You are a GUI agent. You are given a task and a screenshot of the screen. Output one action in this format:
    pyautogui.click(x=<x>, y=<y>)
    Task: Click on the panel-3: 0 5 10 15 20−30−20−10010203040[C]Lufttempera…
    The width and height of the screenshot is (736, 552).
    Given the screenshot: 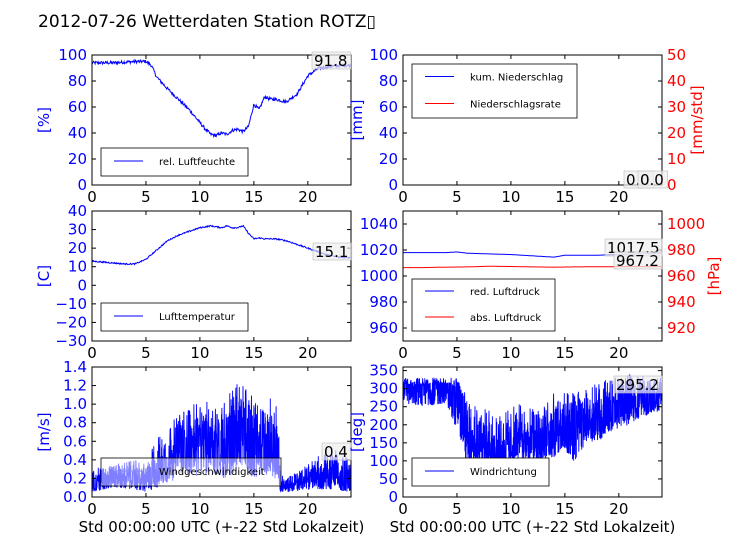 What is the action you would take?
    pyautogui.click(x=194, y=282)
    